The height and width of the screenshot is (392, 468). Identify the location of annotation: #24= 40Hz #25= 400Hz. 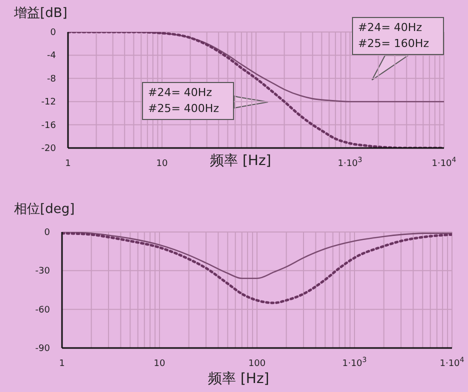
(188, 101).